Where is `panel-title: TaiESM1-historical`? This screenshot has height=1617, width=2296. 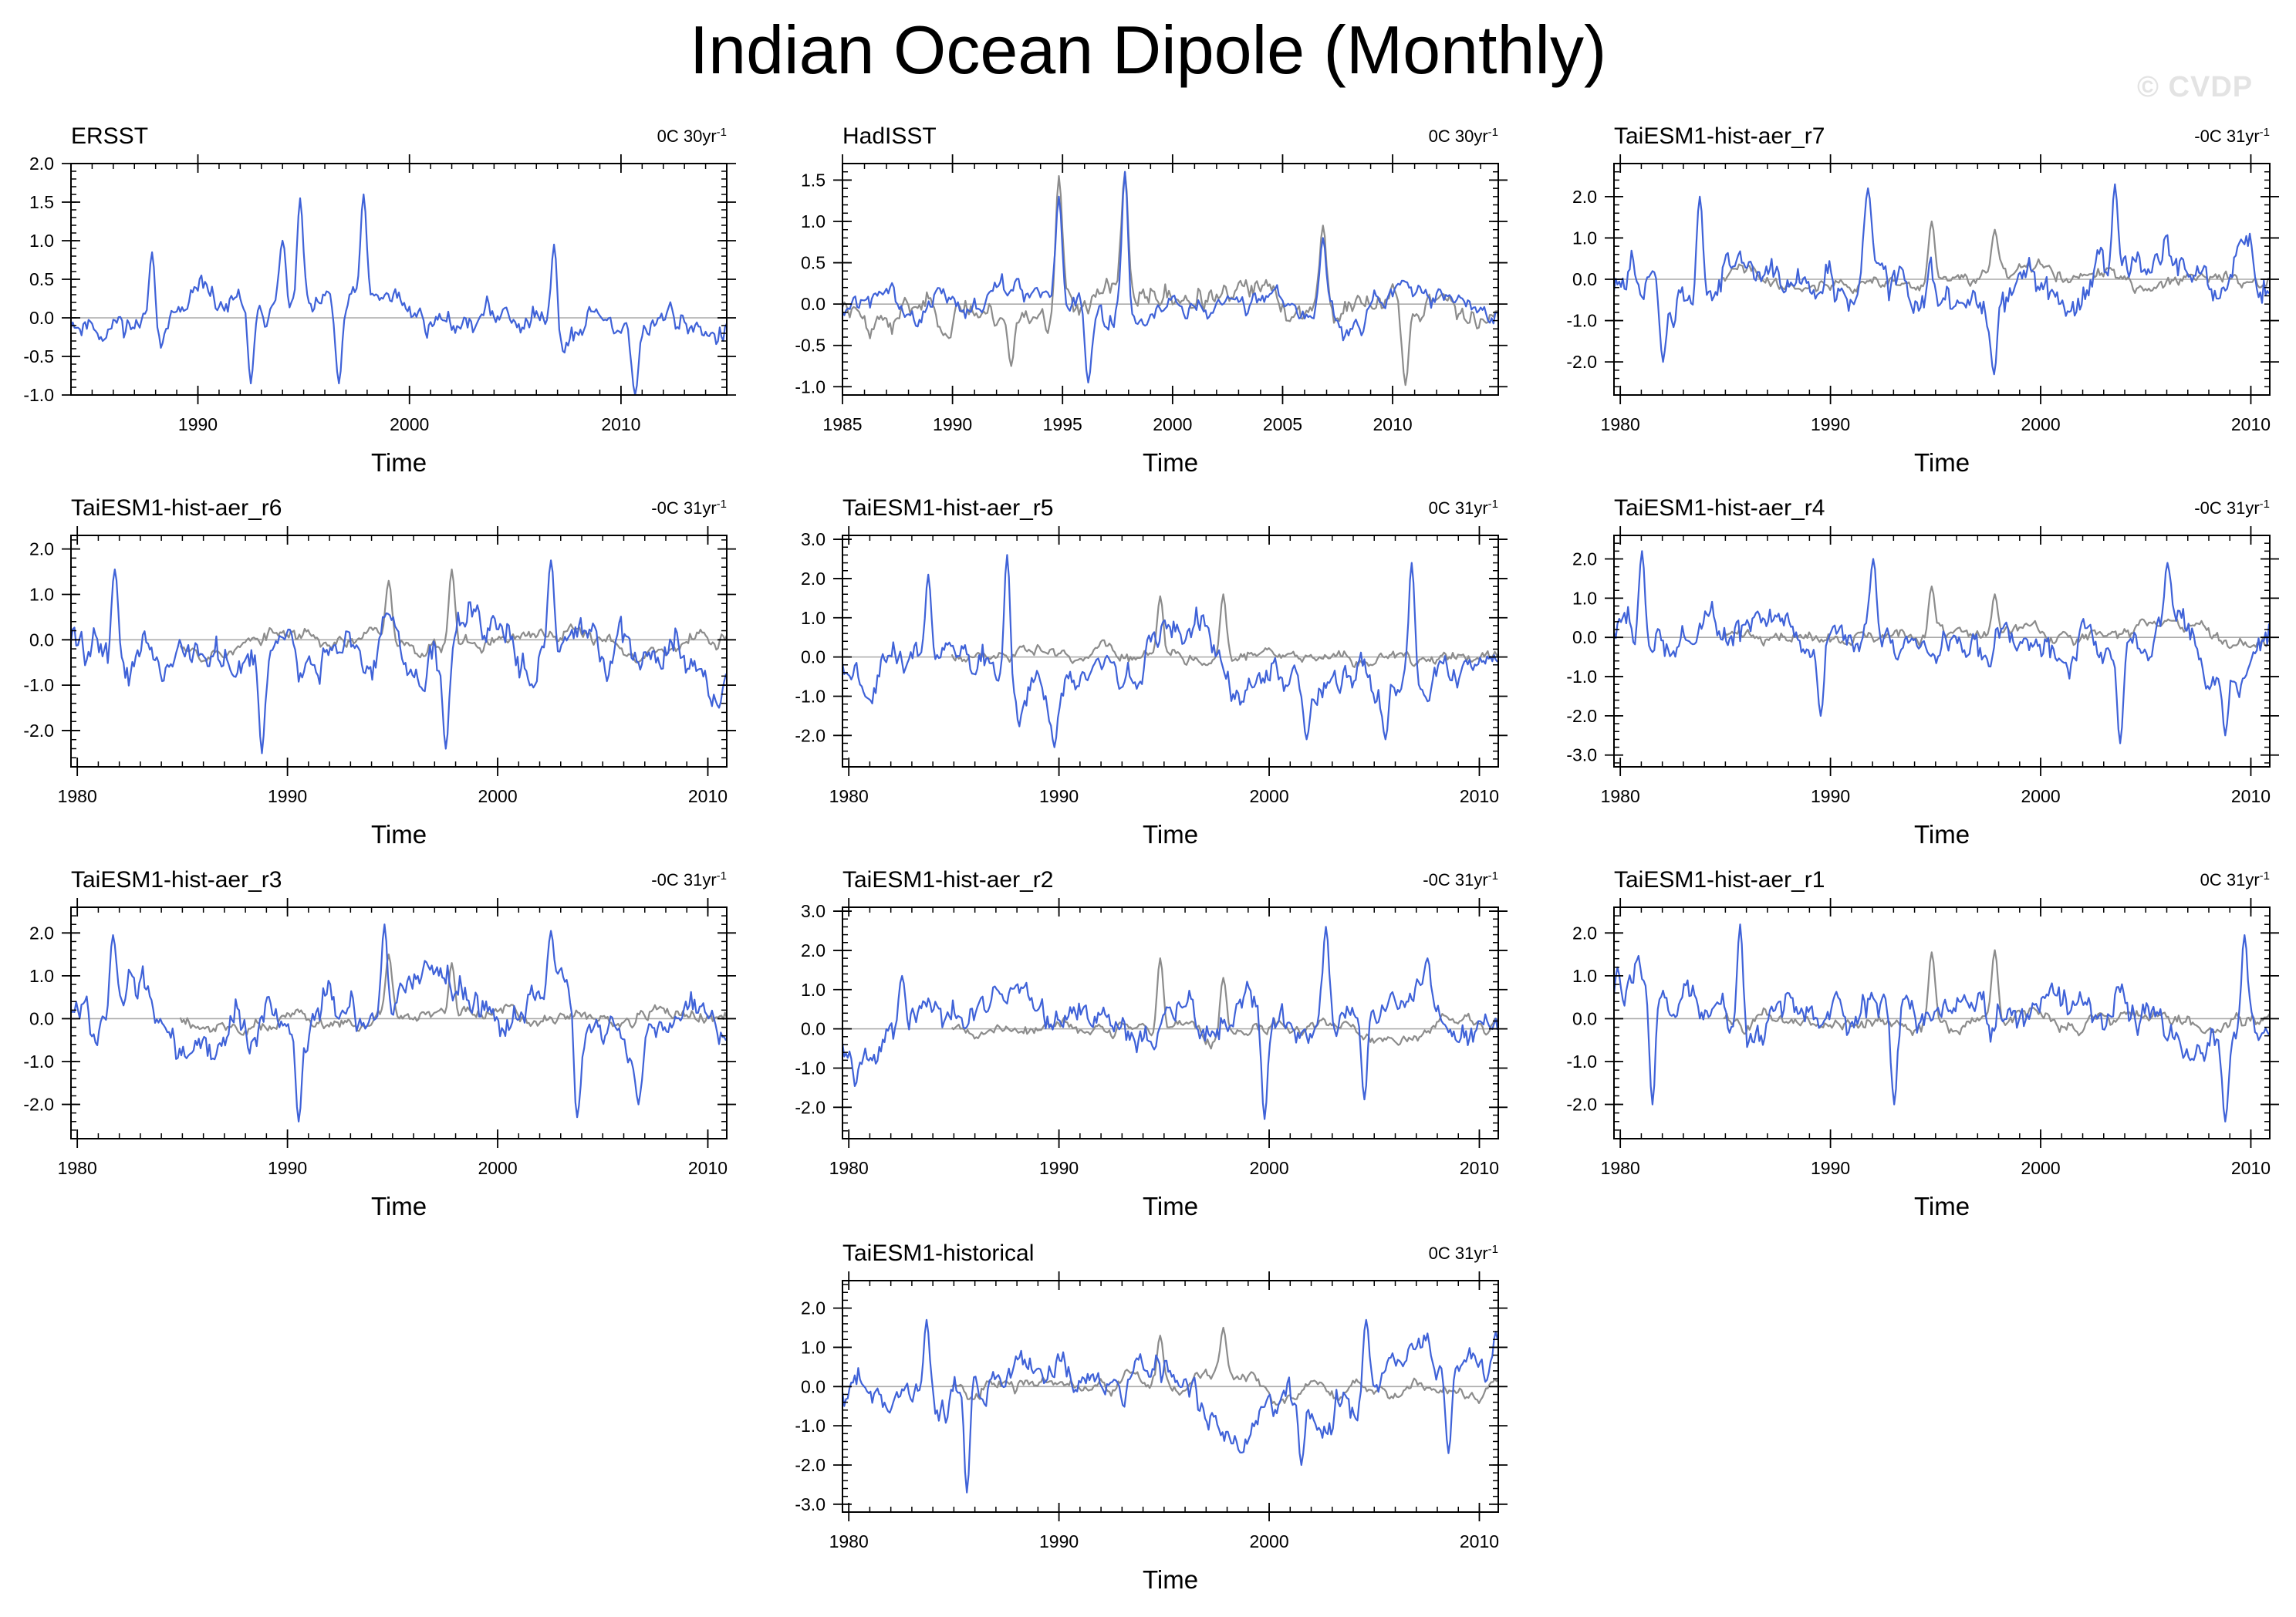
panel-title: TaiESM1-historical is located at coordinates (938, 1253).